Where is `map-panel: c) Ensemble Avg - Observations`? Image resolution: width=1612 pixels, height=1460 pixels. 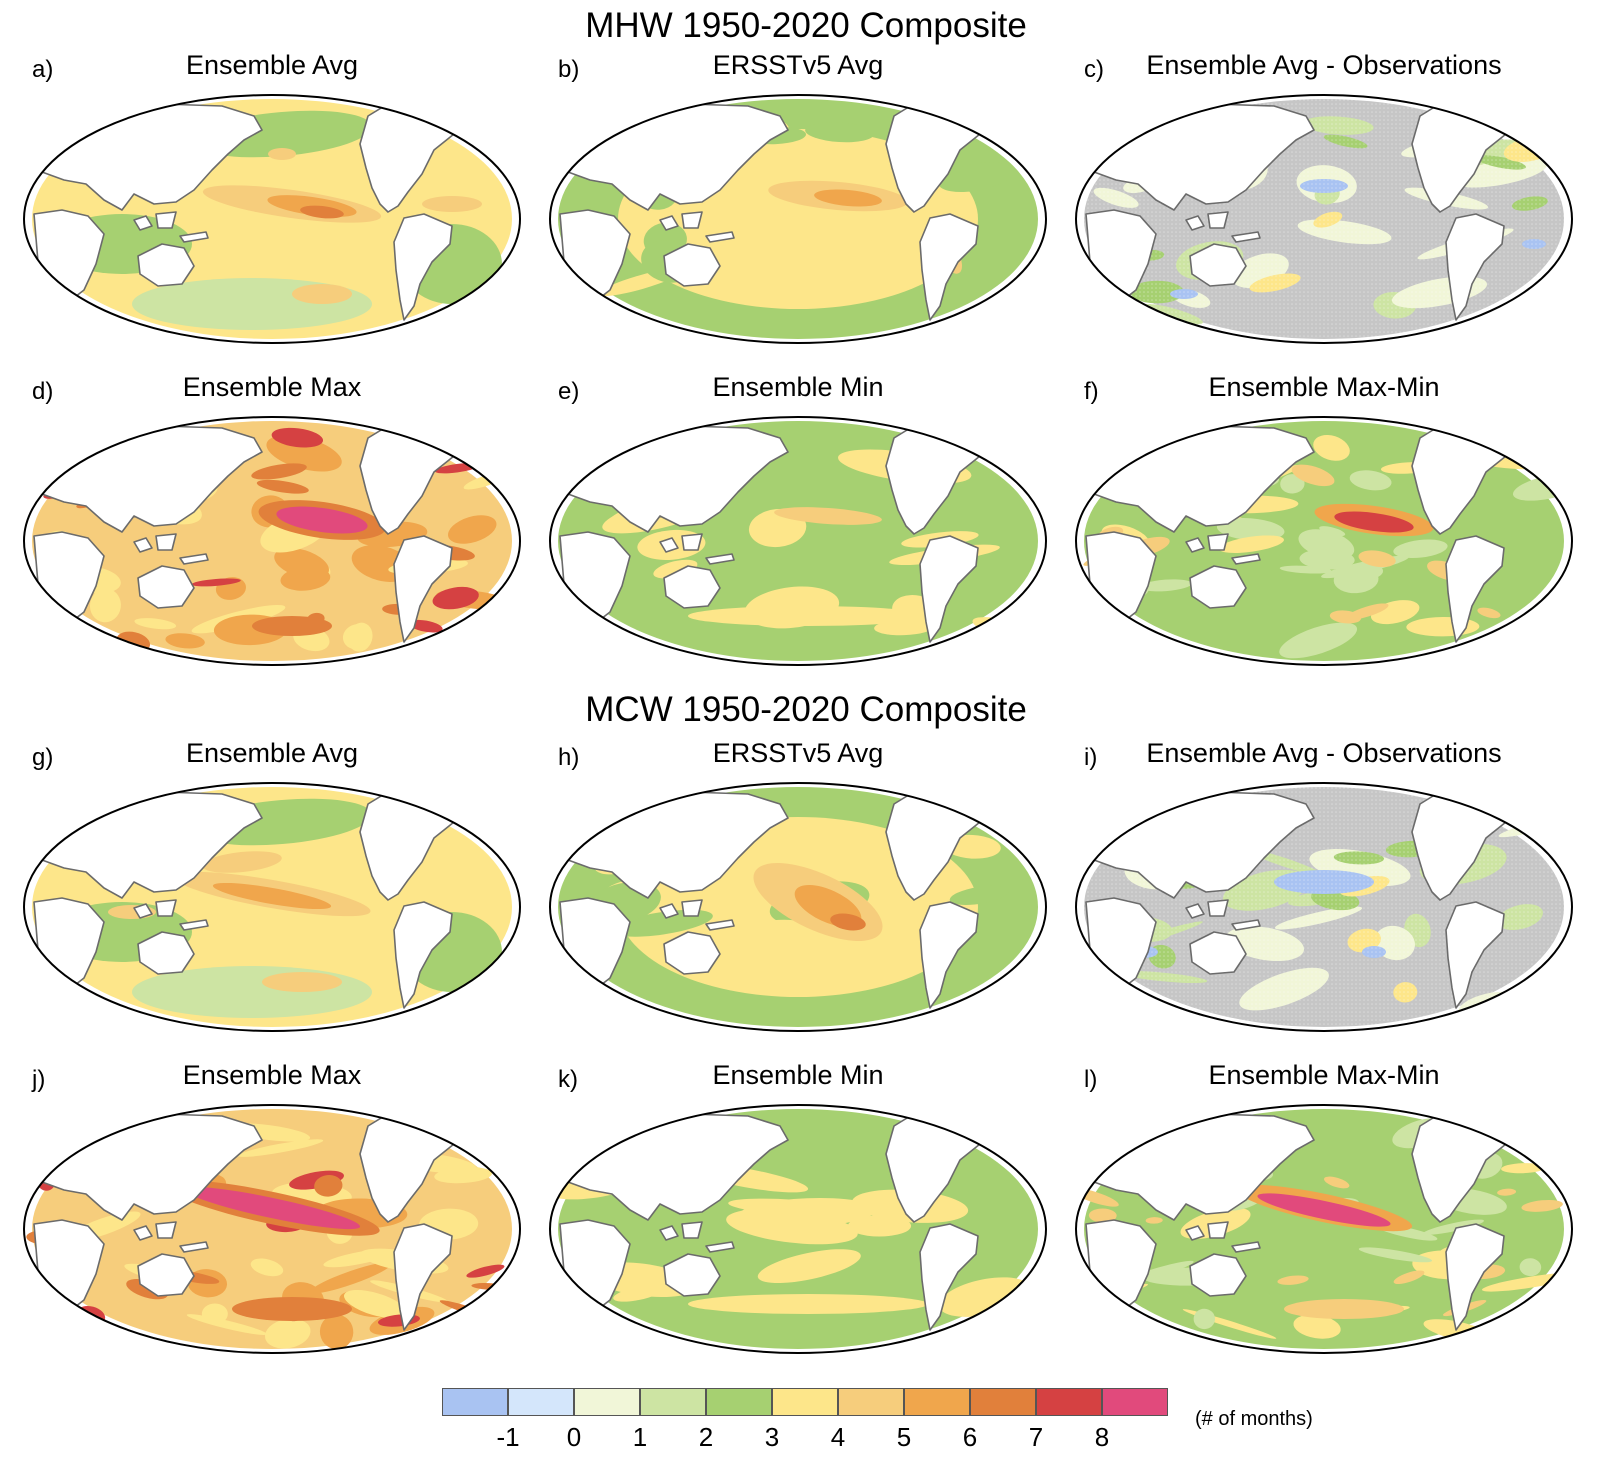
map-panel: c) Ensemble Avg - Observations is located at coordinates (1324, 206).